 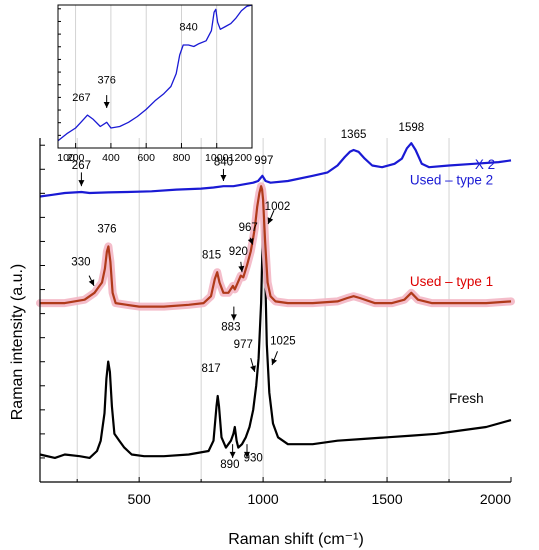 What do you see at coordinates (80, 262) in the screenshot?
I see `main-peak-label: 330` at bounding box center [80, 262].